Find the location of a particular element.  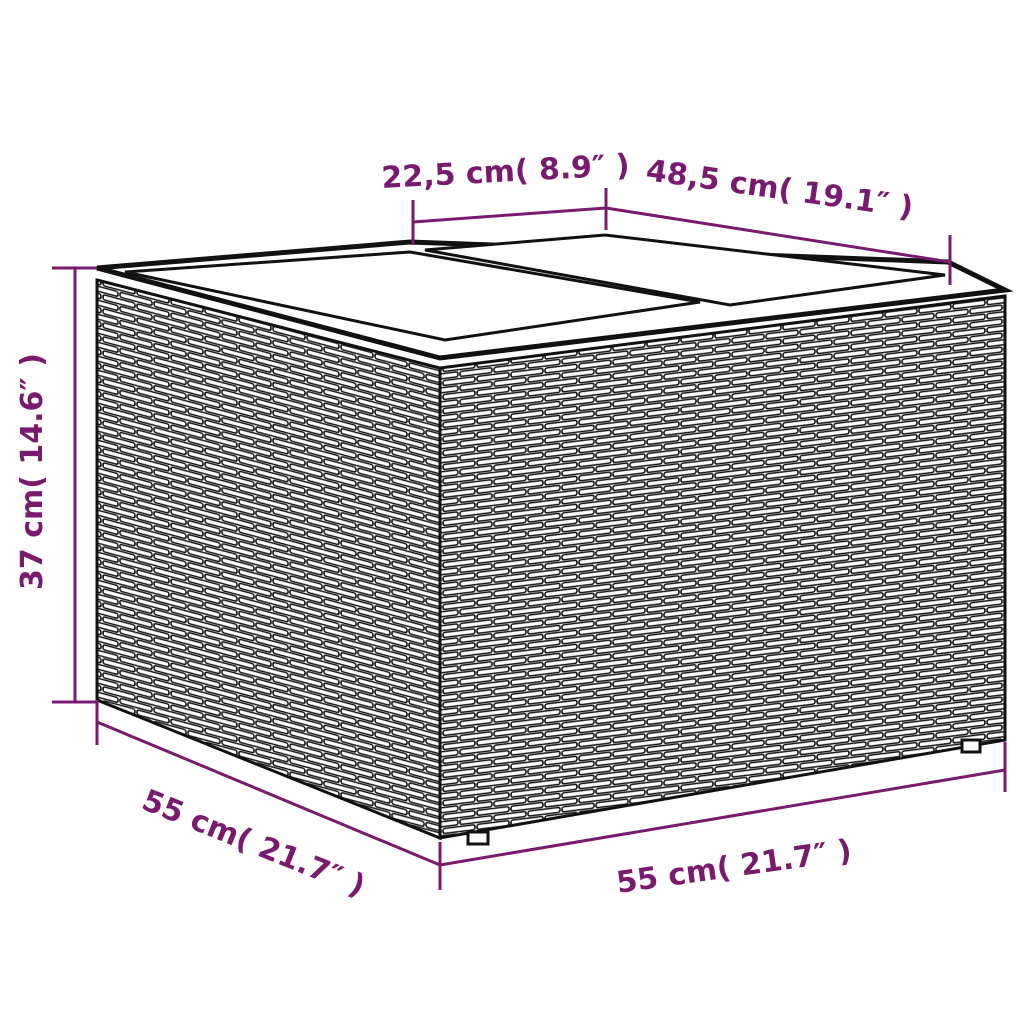

box-foot-front is located at coordinates (478, 838).